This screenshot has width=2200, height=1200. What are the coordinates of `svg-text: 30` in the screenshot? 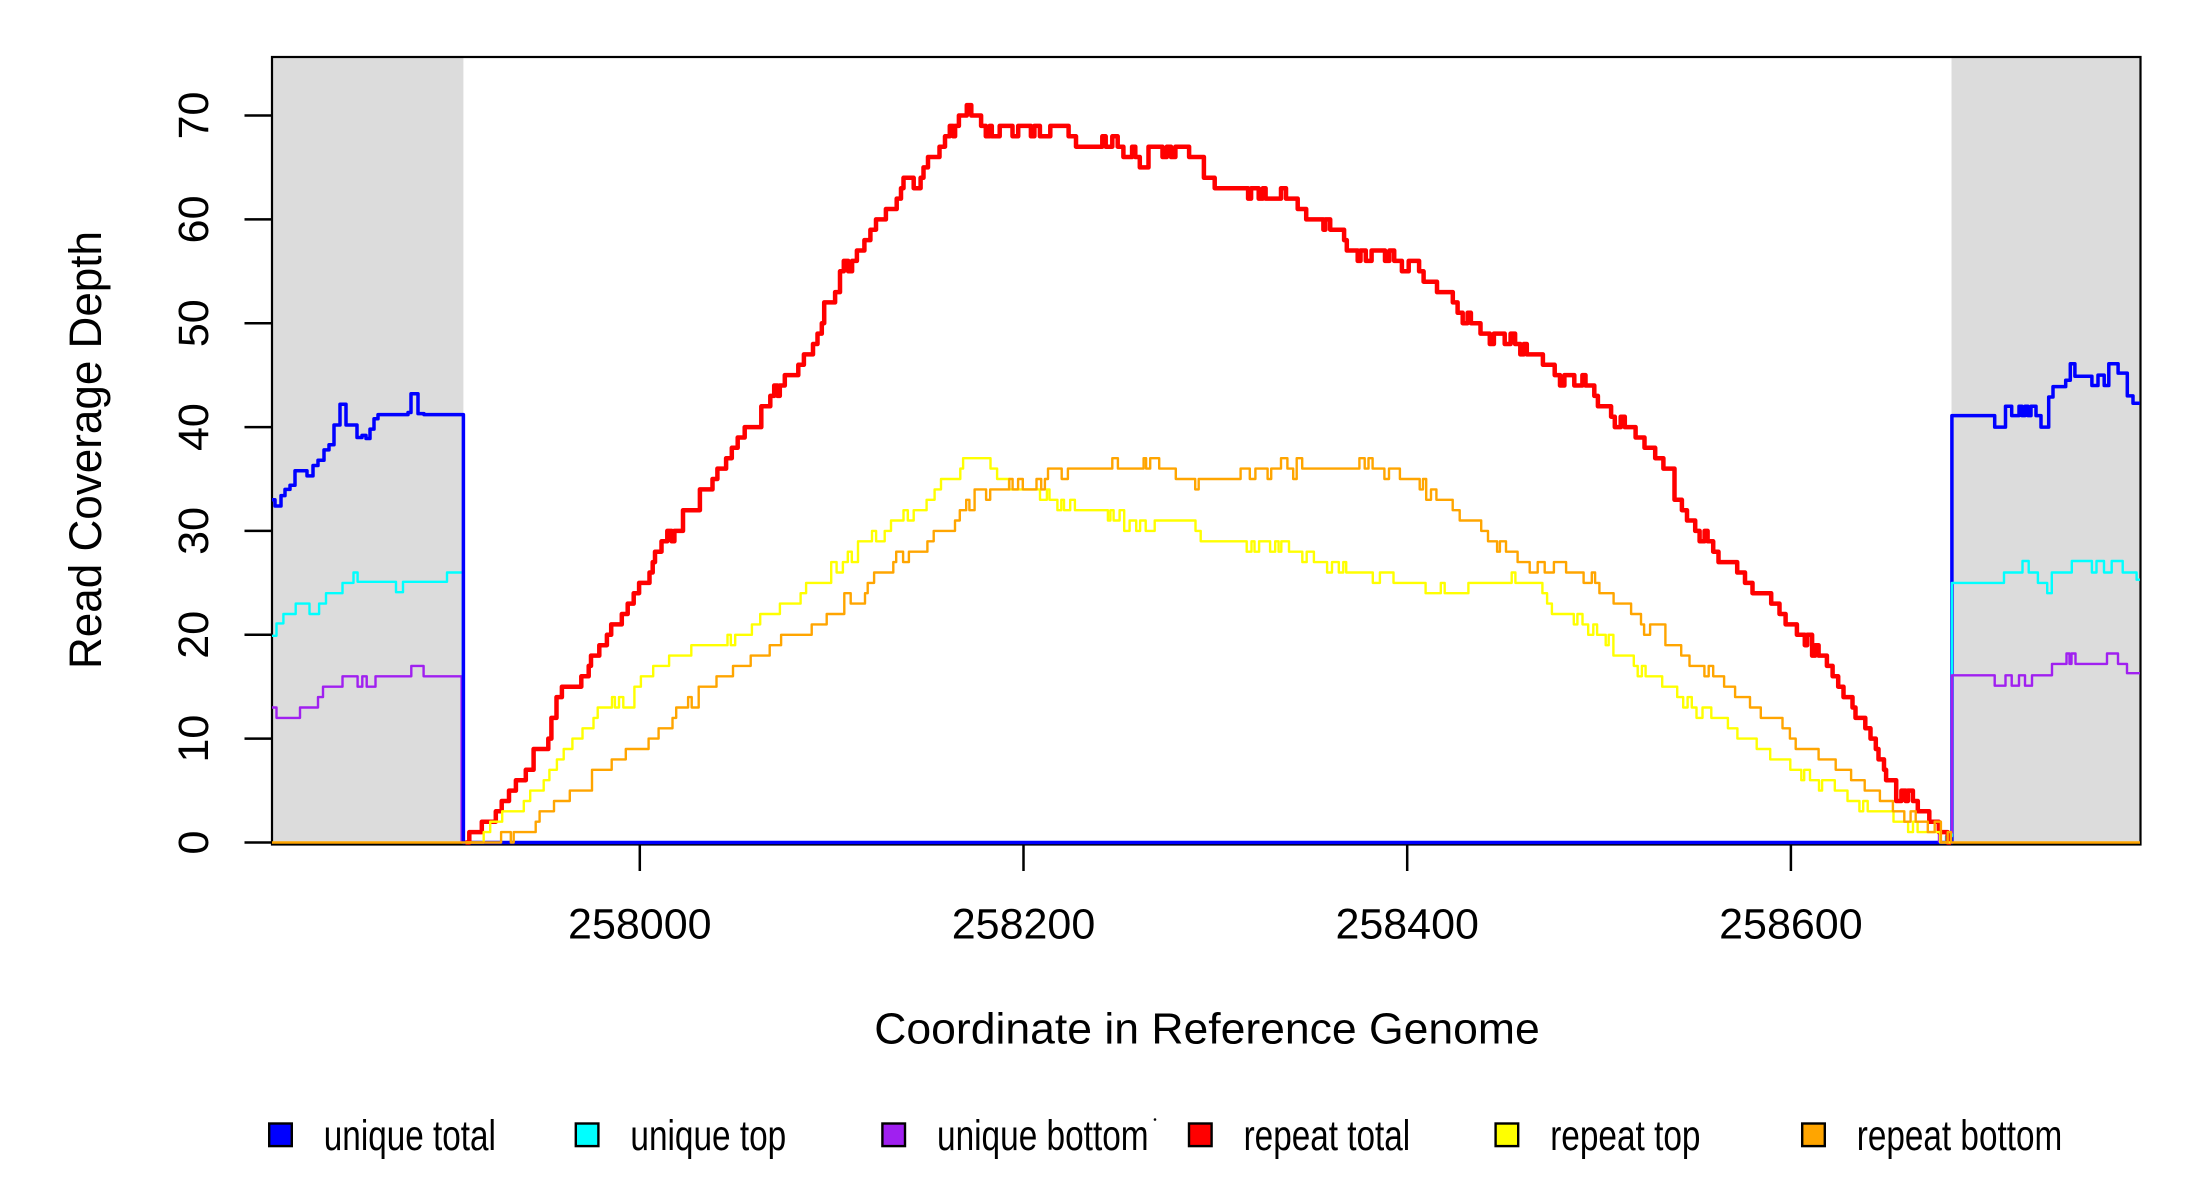 It's located at (194, 531).